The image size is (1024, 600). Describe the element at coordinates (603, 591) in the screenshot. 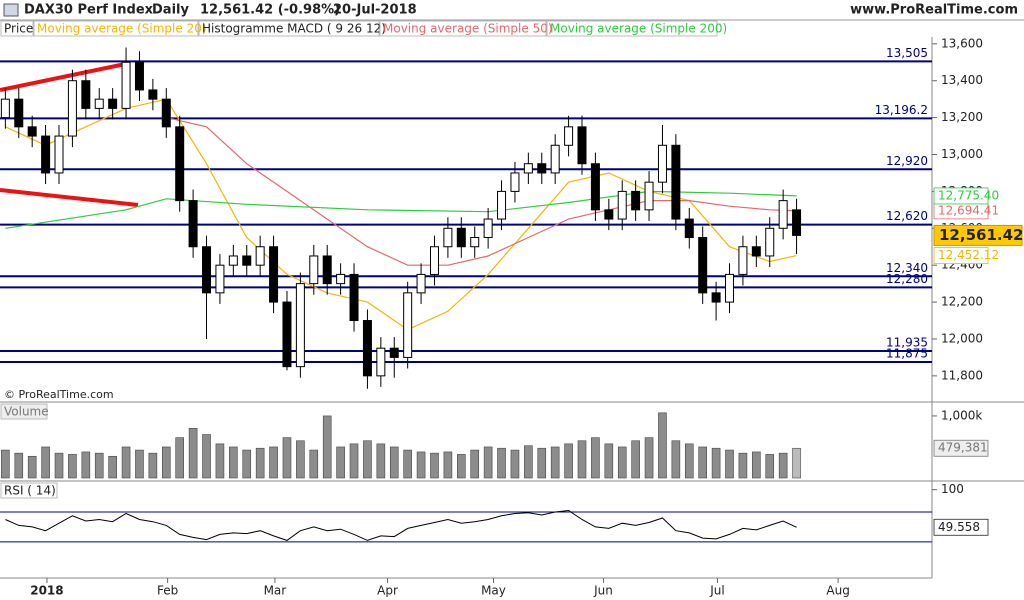

I see `x-tick-label: Jun` at that location.